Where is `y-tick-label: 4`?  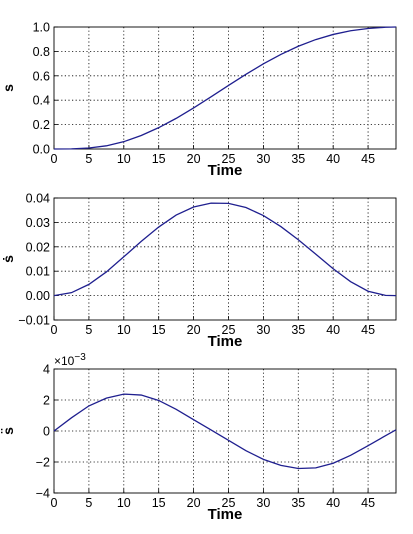
y-tick-label: 4 is located at coordinates (46, 370).